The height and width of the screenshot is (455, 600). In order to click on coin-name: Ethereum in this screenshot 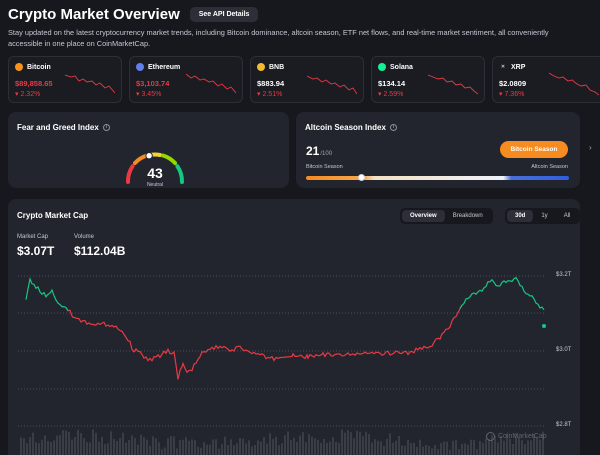, I will do `click(164, 67)`.